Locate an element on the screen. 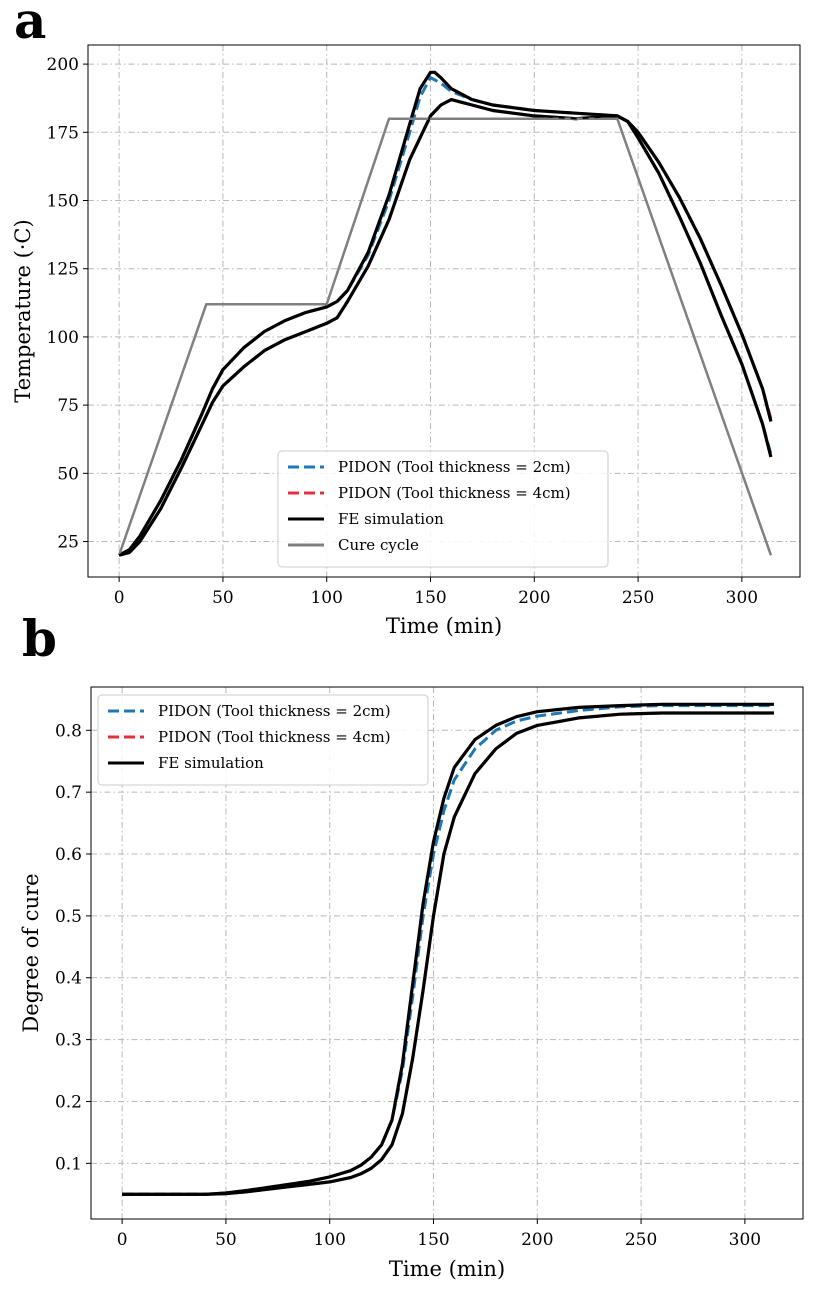 This screenshot has height=1293, width=830. y-tick-label: 150 is located at coordinates (63, 202).